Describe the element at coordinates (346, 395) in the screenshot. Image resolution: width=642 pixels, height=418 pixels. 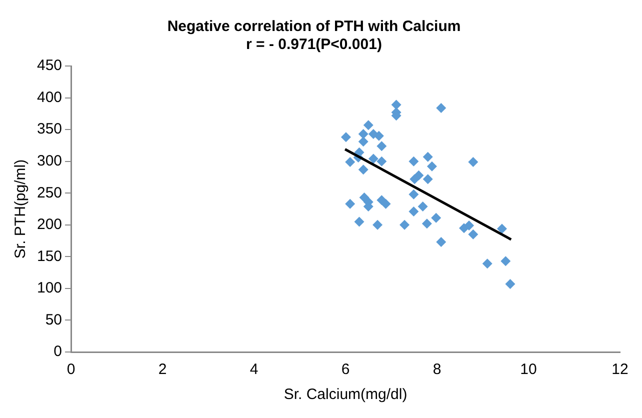
I see `x-axis-title: Sr. Calcium(mg/dl)` at that location.